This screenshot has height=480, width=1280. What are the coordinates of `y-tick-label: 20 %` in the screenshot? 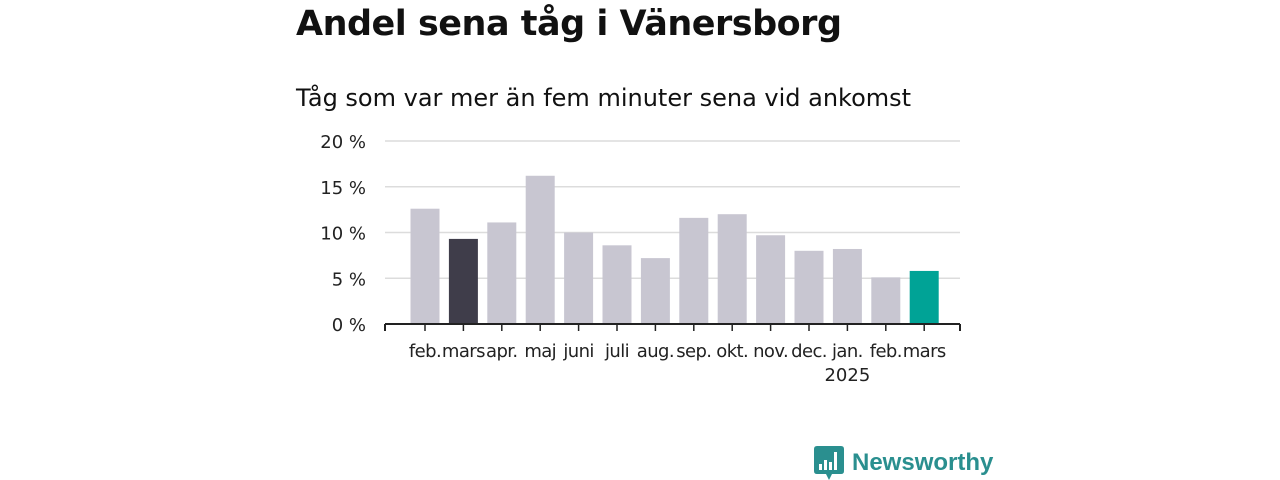 It's located at (343, 142).